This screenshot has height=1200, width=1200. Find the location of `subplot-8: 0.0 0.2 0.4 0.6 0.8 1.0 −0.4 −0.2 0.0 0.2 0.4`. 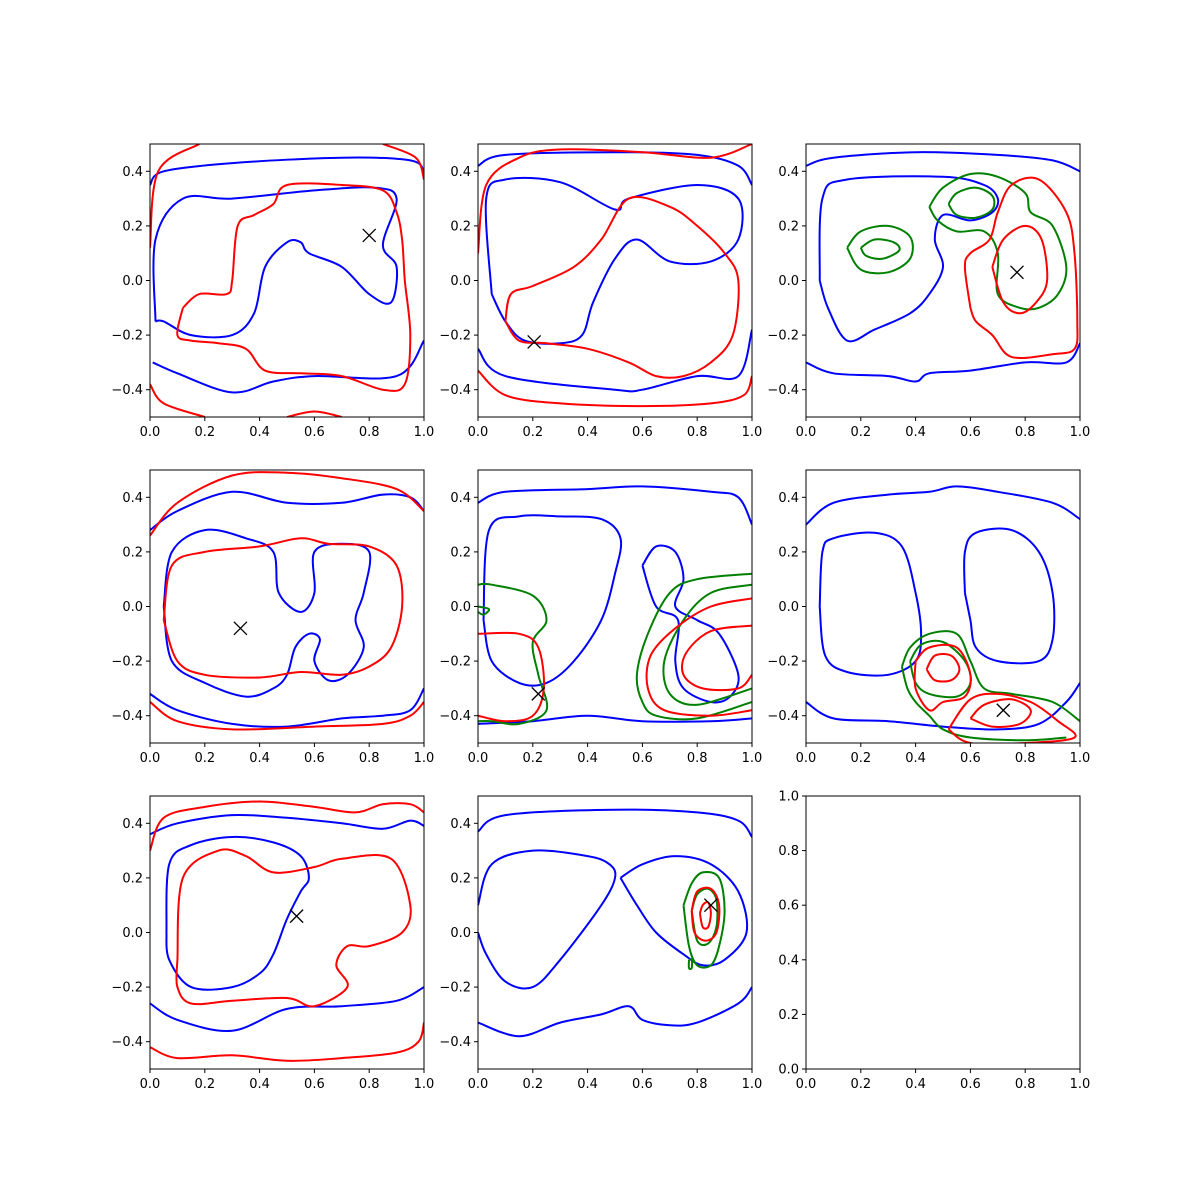

subplot-8: 0.0 0.2 0.4 0.6 0.8 1.0 −0.4 −0.2 0.0 0.2 0.4 is located at coordinates (600, 943).